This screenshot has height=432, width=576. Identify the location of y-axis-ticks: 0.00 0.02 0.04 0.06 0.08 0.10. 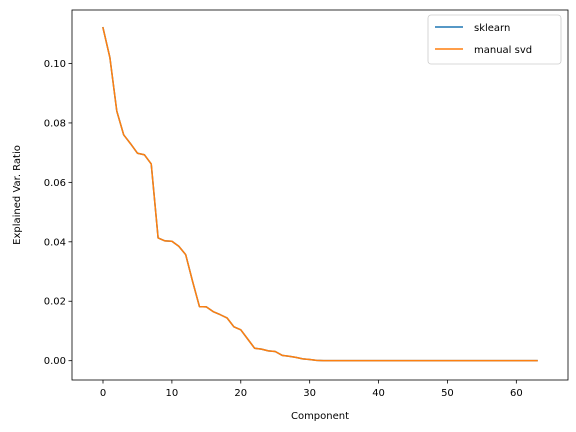
(58, 213).